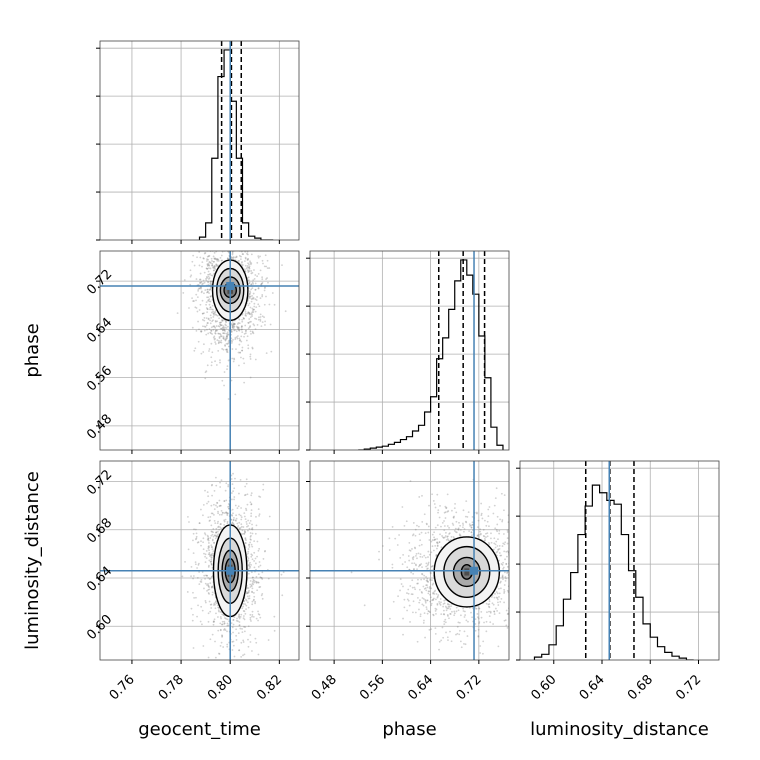 The image size is (760, 760). Describe the element at coordinates (409, 350) in the screenshot. I see `panel-frame` at that location.